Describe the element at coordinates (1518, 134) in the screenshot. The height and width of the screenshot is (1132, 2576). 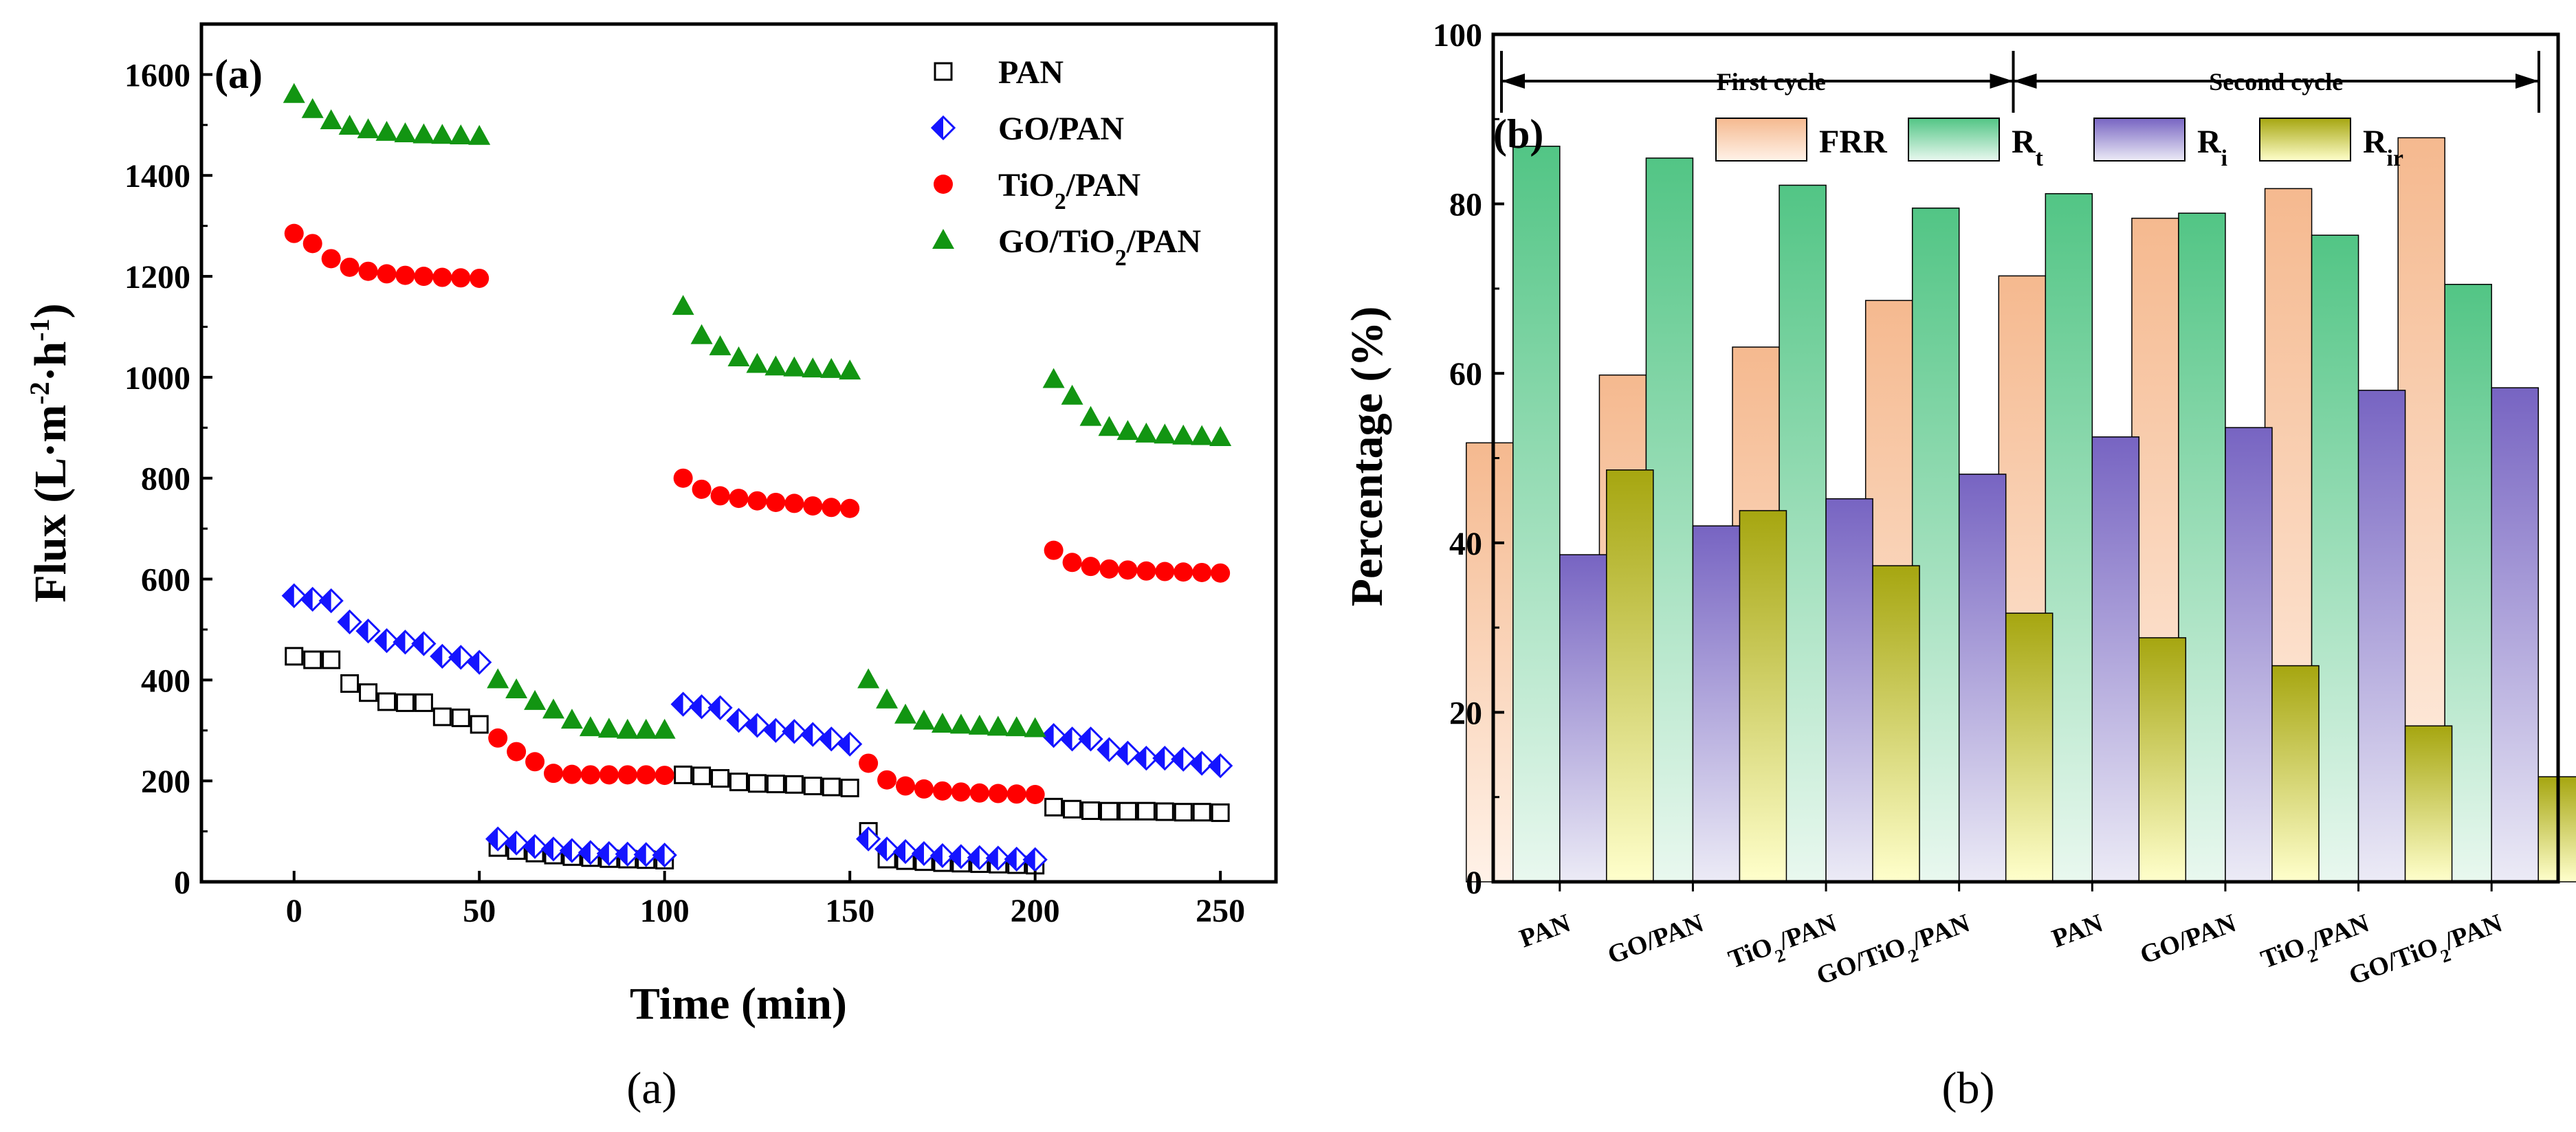
I see `panel-b-label: (b)` at that location.